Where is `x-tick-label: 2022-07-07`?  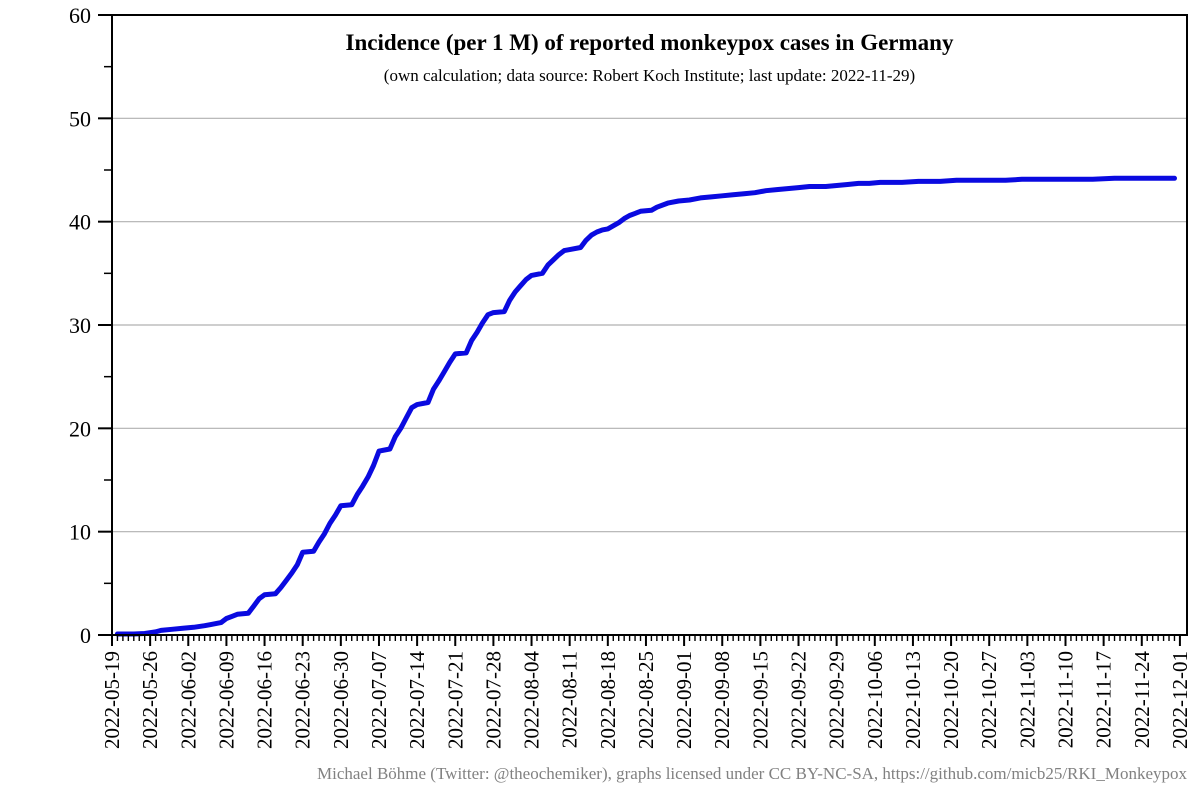 x-tick-label: 2022-07-07 is located at coordinates (379, 700).